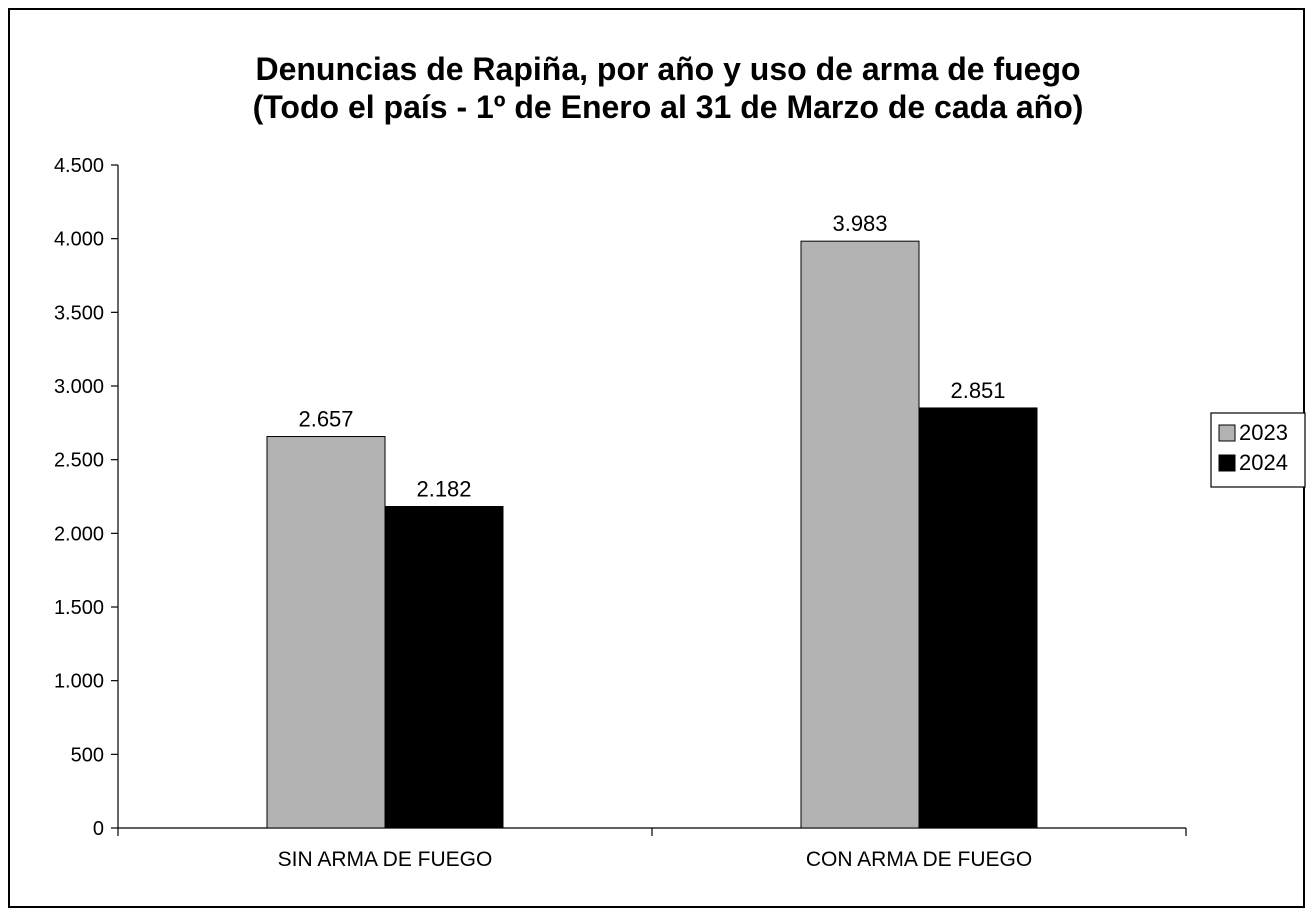  What do you see at coordinates (443, 489) in the screenshot?
I see `data-label: 2.182` at bounding box center [443, 489].